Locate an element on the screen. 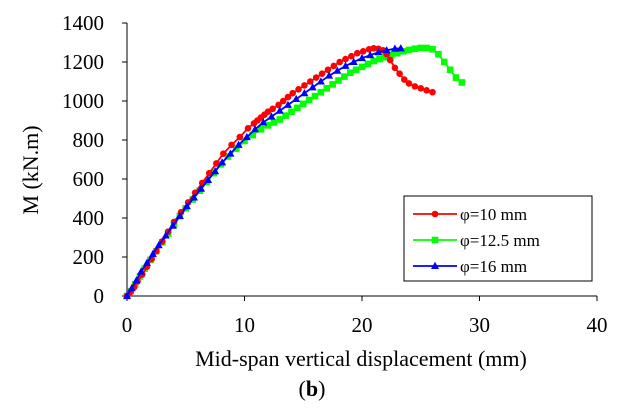  caption-open: ( is located at coordinates (302, 388).